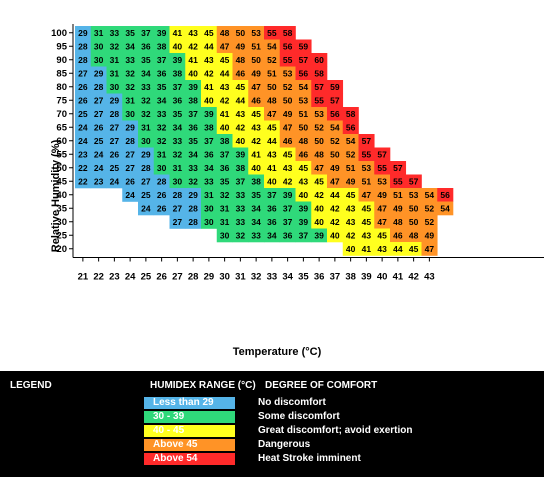 This screenshot has height=477, width=544. I want to click on cell-value-label: 29, so click(146, 154).